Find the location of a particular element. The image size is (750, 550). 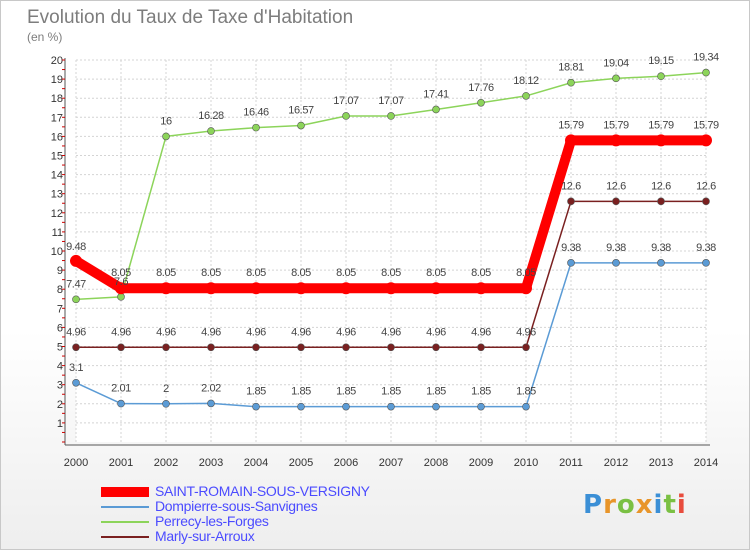

y-tick-label: 2 is located at coordinates (60, 405).